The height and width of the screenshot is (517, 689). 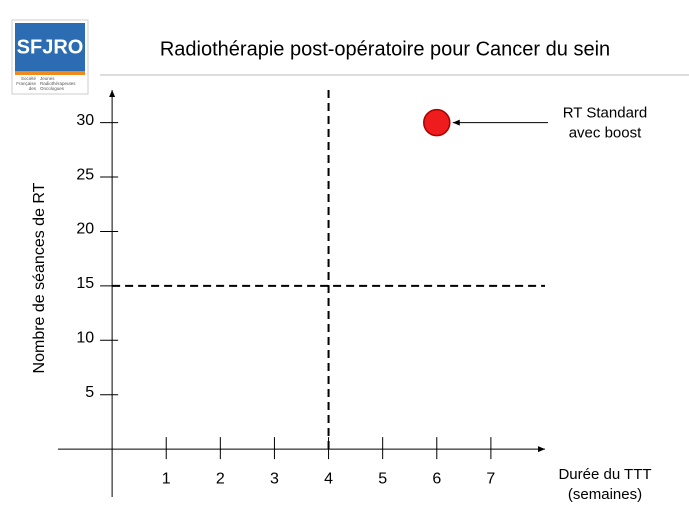 I want to click on logo-tagline: Radiothérapeutes, so click(x=58, y=83).